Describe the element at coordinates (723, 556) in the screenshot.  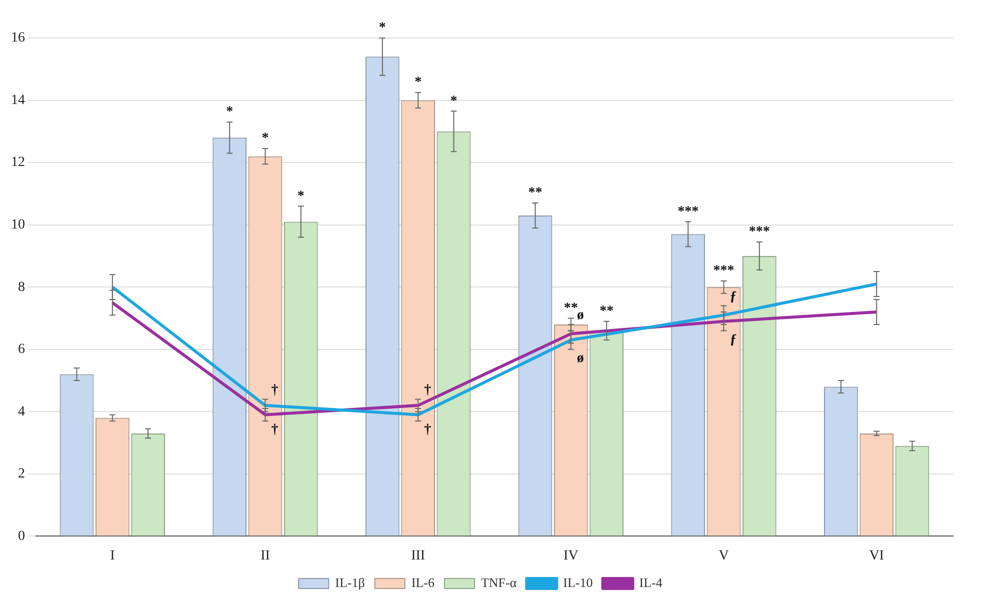
I see `x-tick-label: V` at that location.